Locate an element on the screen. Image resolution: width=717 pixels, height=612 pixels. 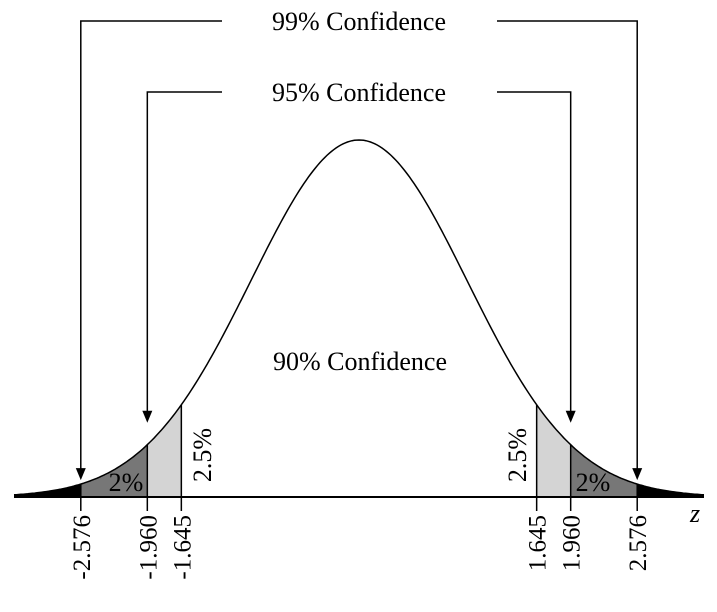
conf99-left-arrowhead is located at coordinates (80, 474).